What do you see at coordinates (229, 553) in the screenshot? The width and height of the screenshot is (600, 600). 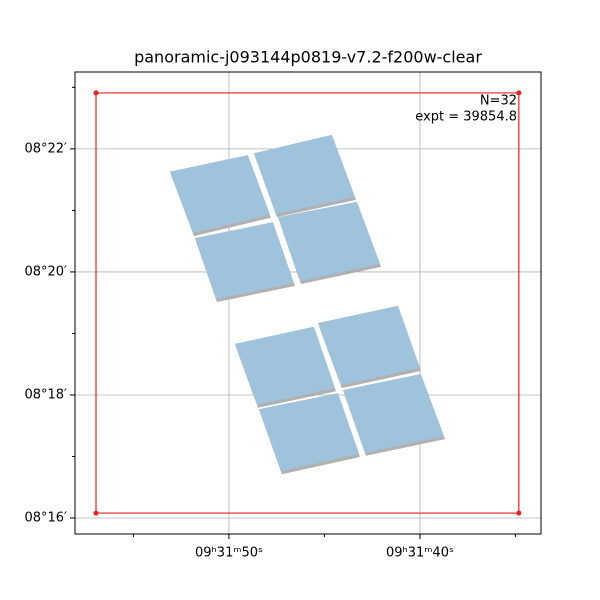 I see `x-tick-label: 09ʰ31ᵐ50ˢ` at bounding box center [229, 553].